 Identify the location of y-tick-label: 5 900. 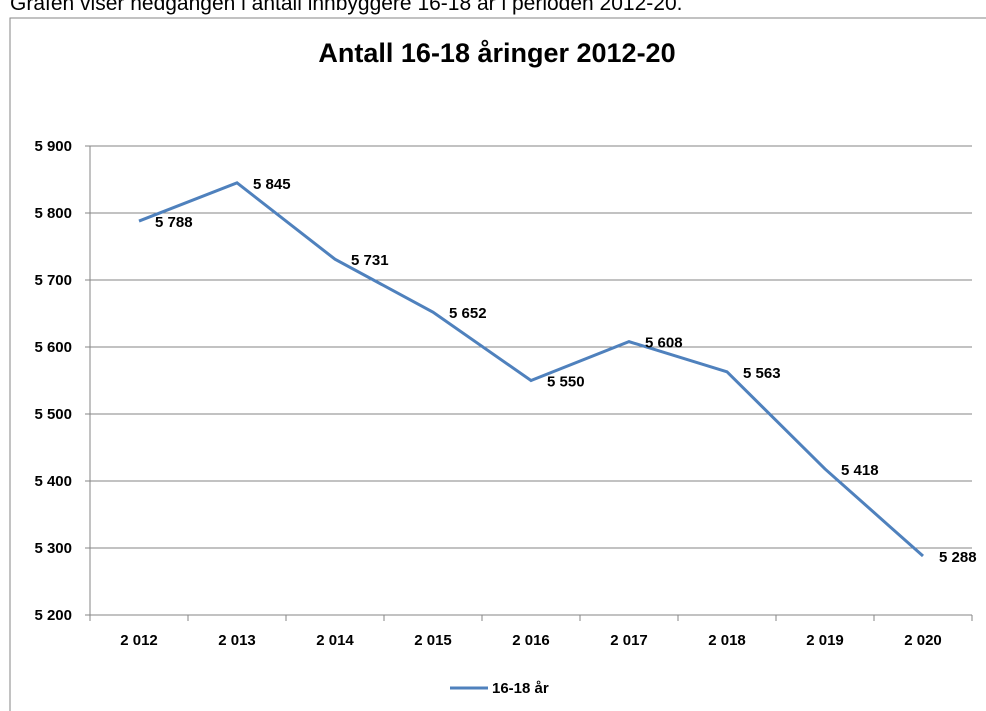
(53, 146).